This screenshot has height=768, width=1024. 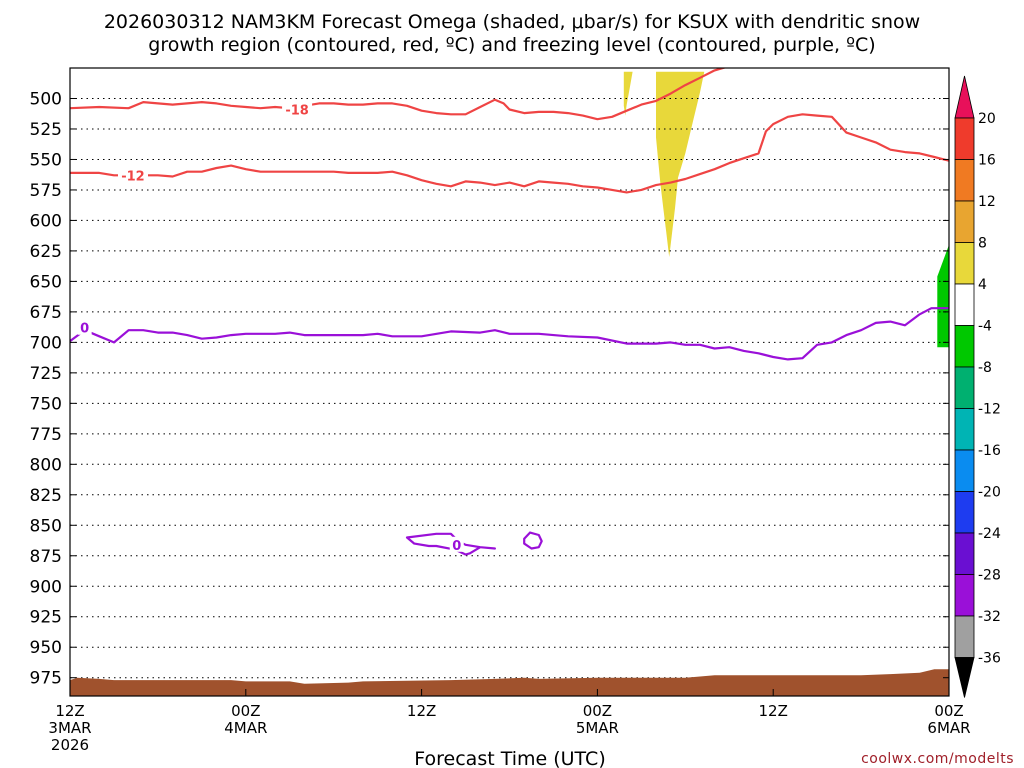 What do you see at coordinates (46, 313) in the screenshot?
I see `y-tick-label-675: 675` at bounding box center [46, 313].